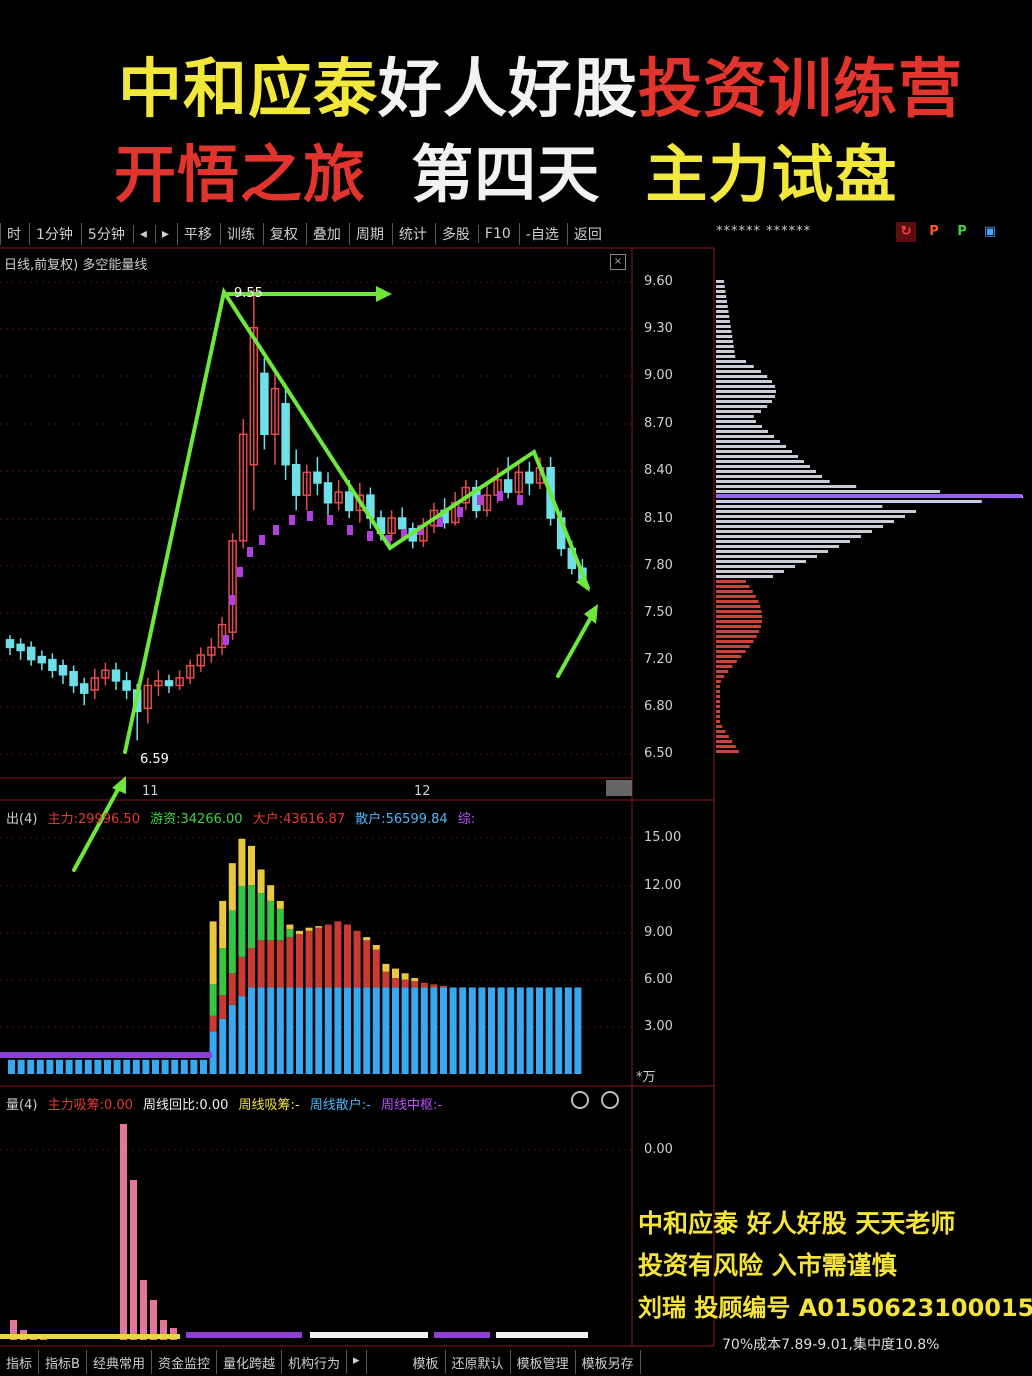 The image size is (1032, 1376). I want to click on tab-1: 指标B, so click(63, 1362).